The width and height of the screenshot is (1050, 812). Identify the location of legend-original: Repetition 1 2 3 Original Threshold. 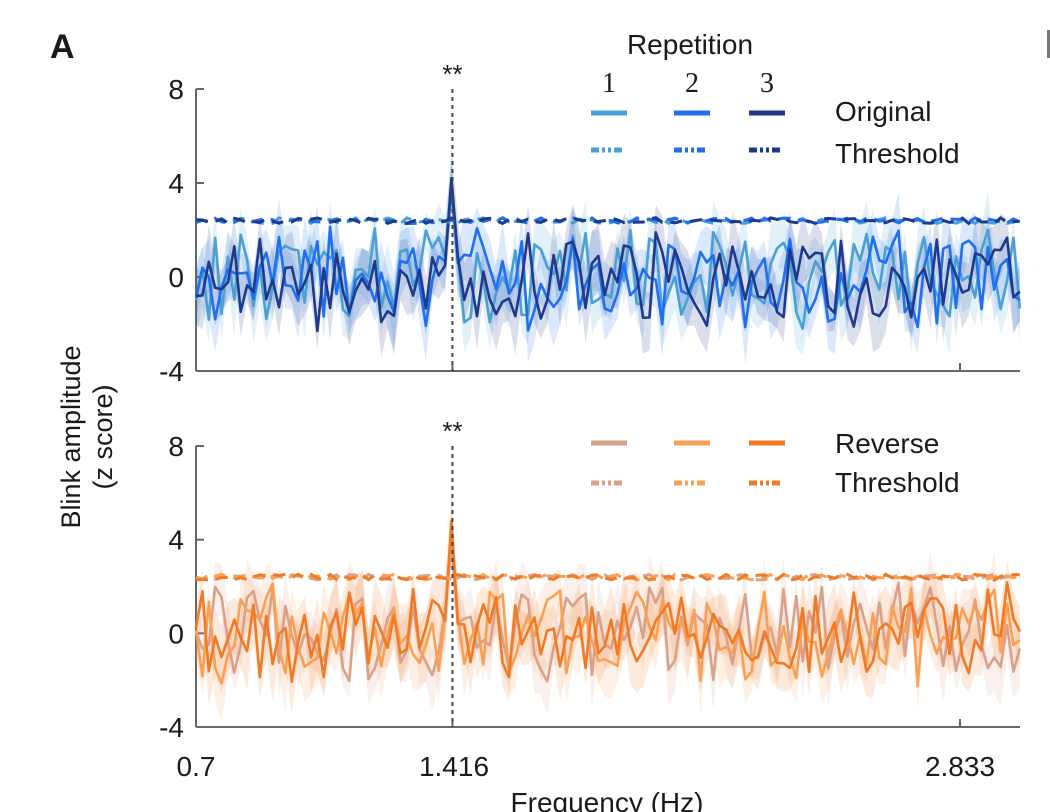
(781, 99).